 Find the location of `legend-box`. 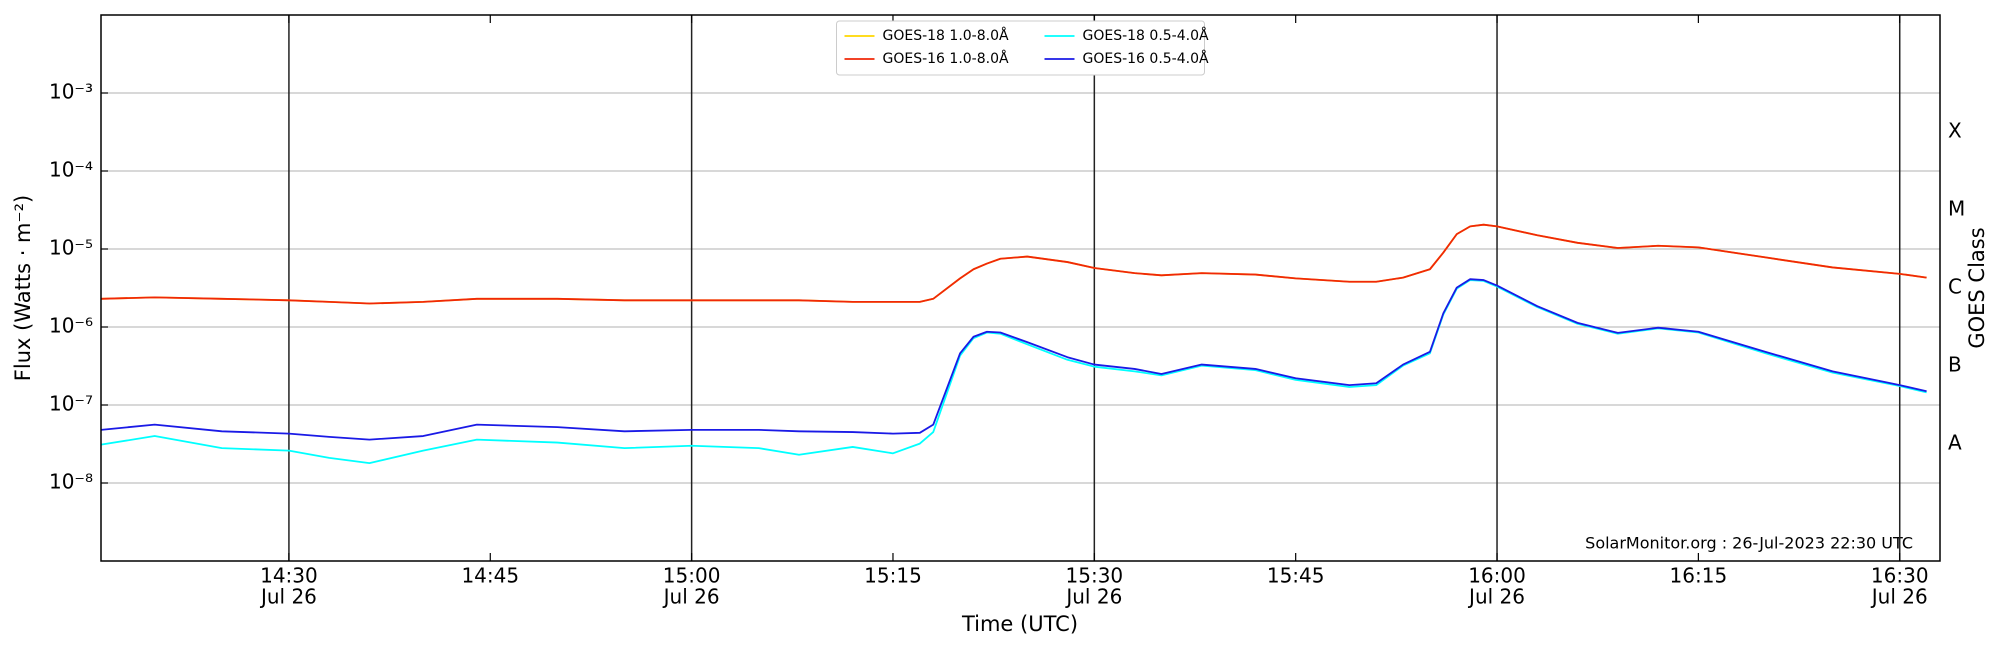

legend-box is located at coordinates (1020, 48).